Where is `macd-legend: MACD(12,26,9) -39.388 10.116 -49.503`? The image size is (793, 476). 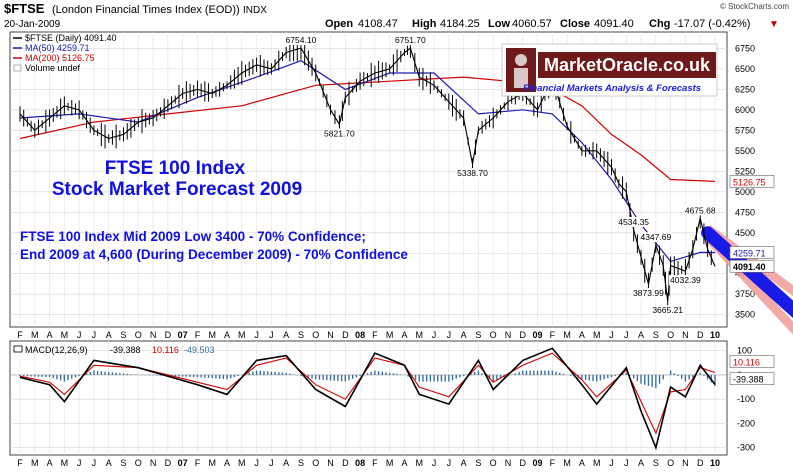
macd-legend: MACD(12,26,9) -39.388 10.116 -49.503 is located at coordinates (114, 350).